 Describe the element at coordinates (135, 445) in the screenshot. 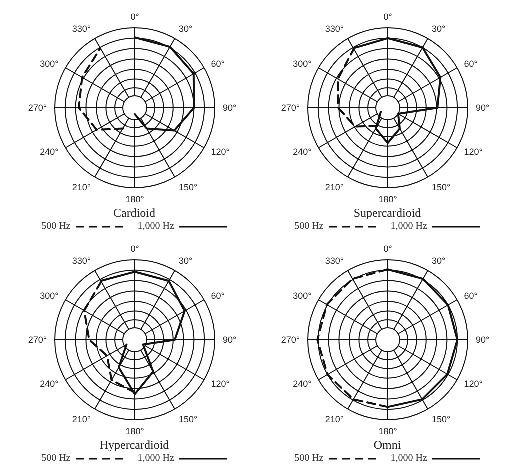

I see `text: Hypercardioid` at that location.